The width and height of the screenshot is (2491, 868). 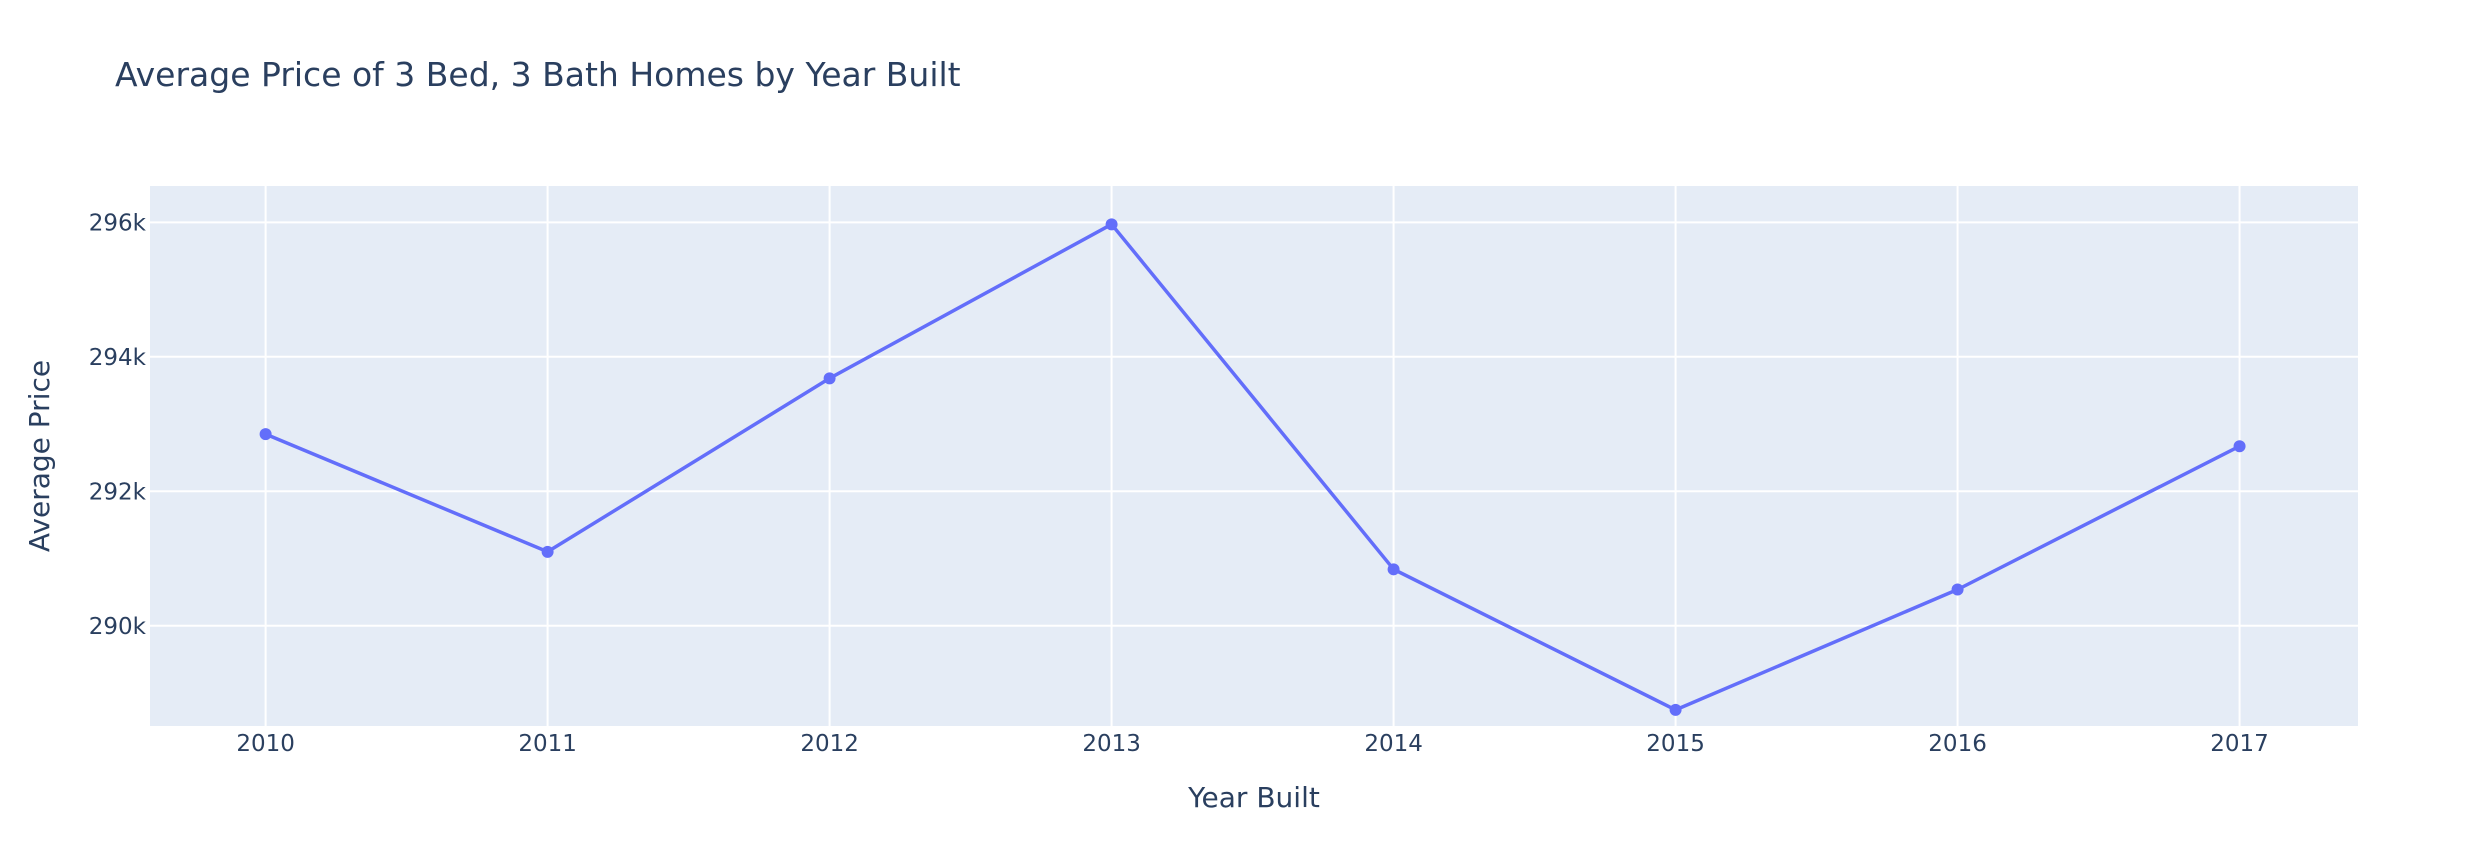 I want to click on y-tick-label: 294k, so click(x=118, y=358).